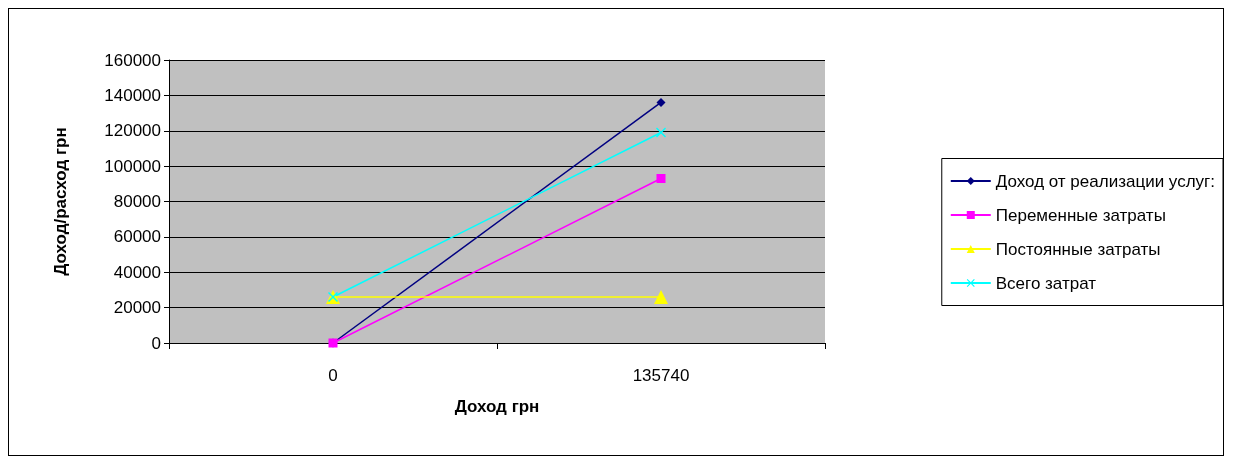  What do you see at coordinates (156, 343) in the screenshot?
I see `y-tick-label: 0` at bounding box center [156, 343].